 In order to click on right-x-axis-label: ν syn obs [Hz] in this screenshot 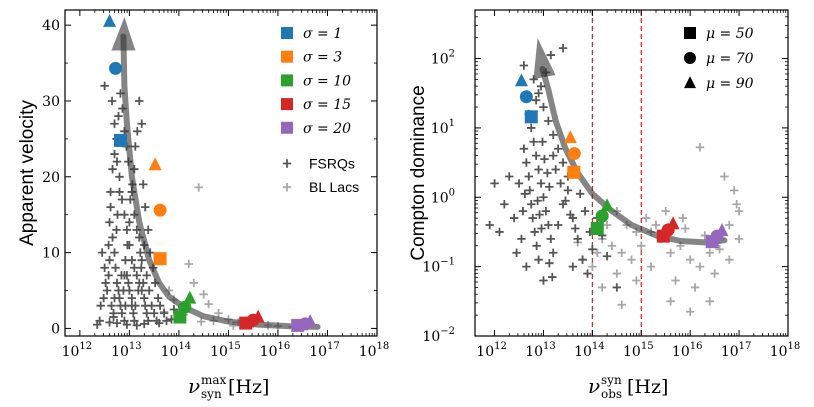, I will do `click(628, 387)`.